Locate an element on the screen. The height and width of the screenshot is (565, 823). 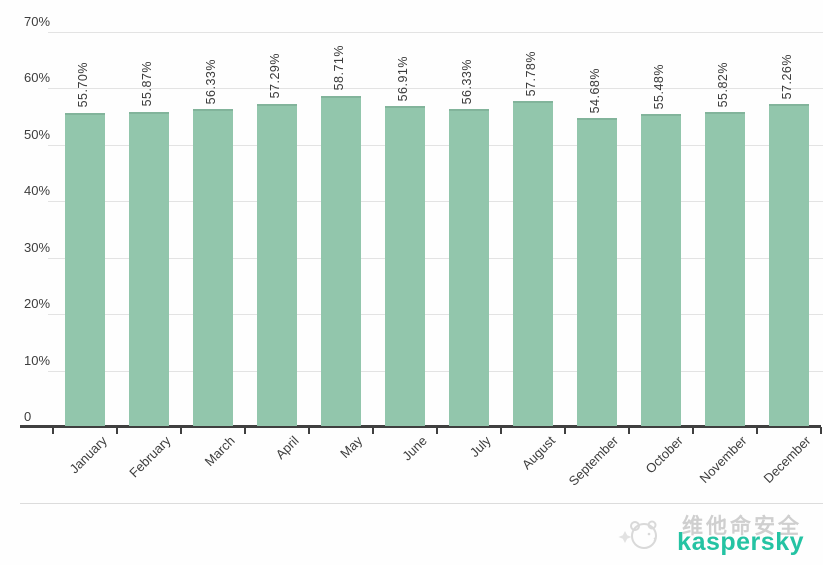
bar-value-label: 58.71% is located at coordinates (339, 68).